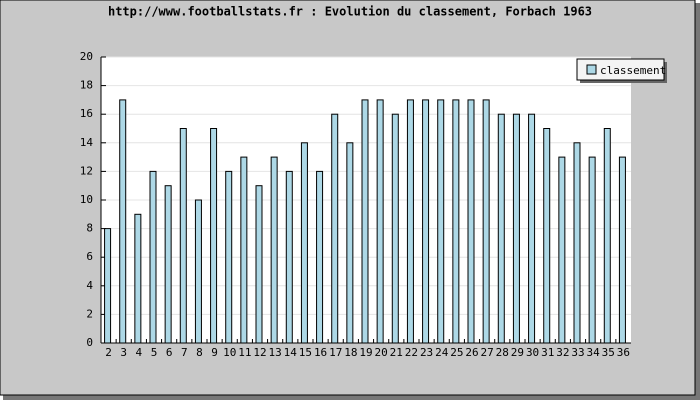 The width and height of the screenshot is (700, 400). What do you see at coordinates (350, 352) in the screenshot?
I see `x-tick-label: 18` at bounding box center [350, 352].